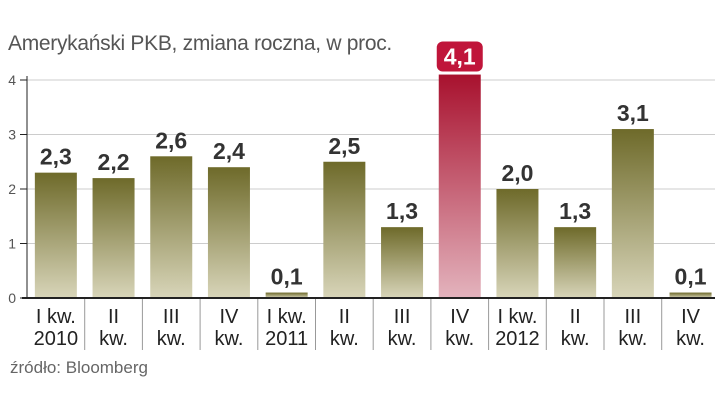 Image resolution: width=720 pixels, height=405 pixels. What do you see at coordinates (56, 339) in the screenshot?
I see `category-label-line2: 2010` at bounding box center [56, 339].